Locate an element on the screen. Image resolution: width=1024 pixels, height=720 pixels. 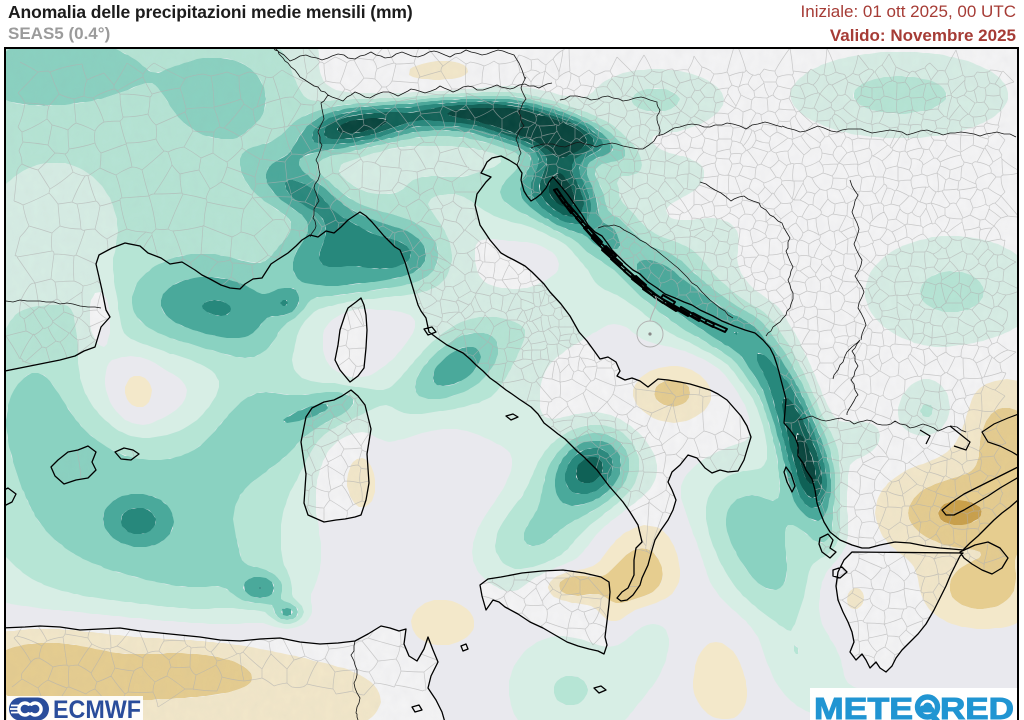
svg-text: RED is located at coordinates (977, 705).